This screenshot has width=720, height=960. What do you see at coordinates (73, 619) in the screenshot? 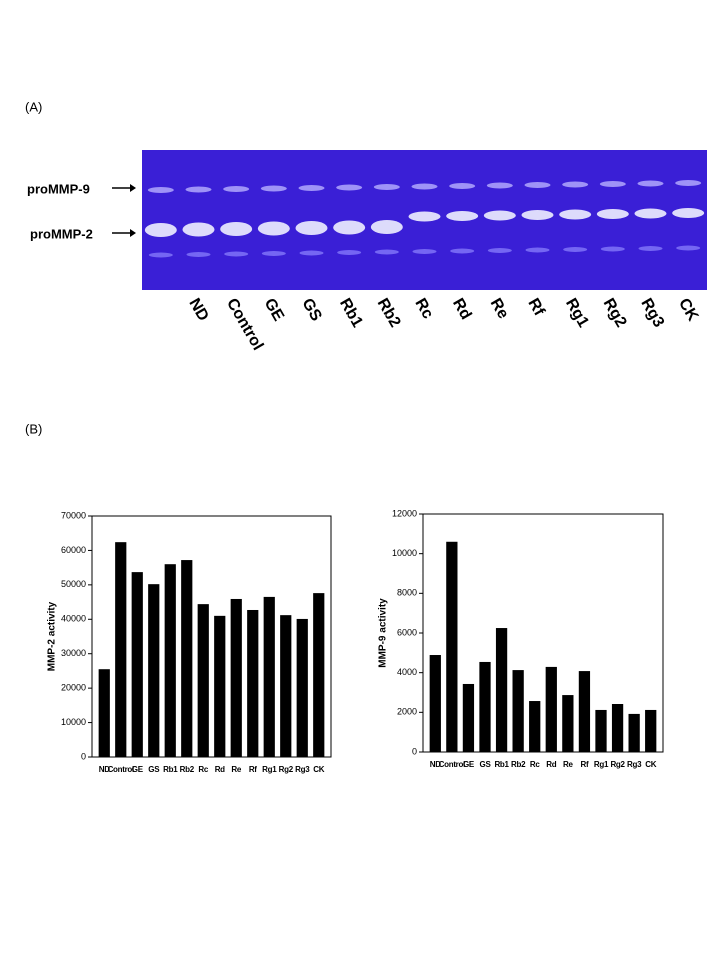
I see `y-tick-label: 40000` at bounding box center [73, 619].